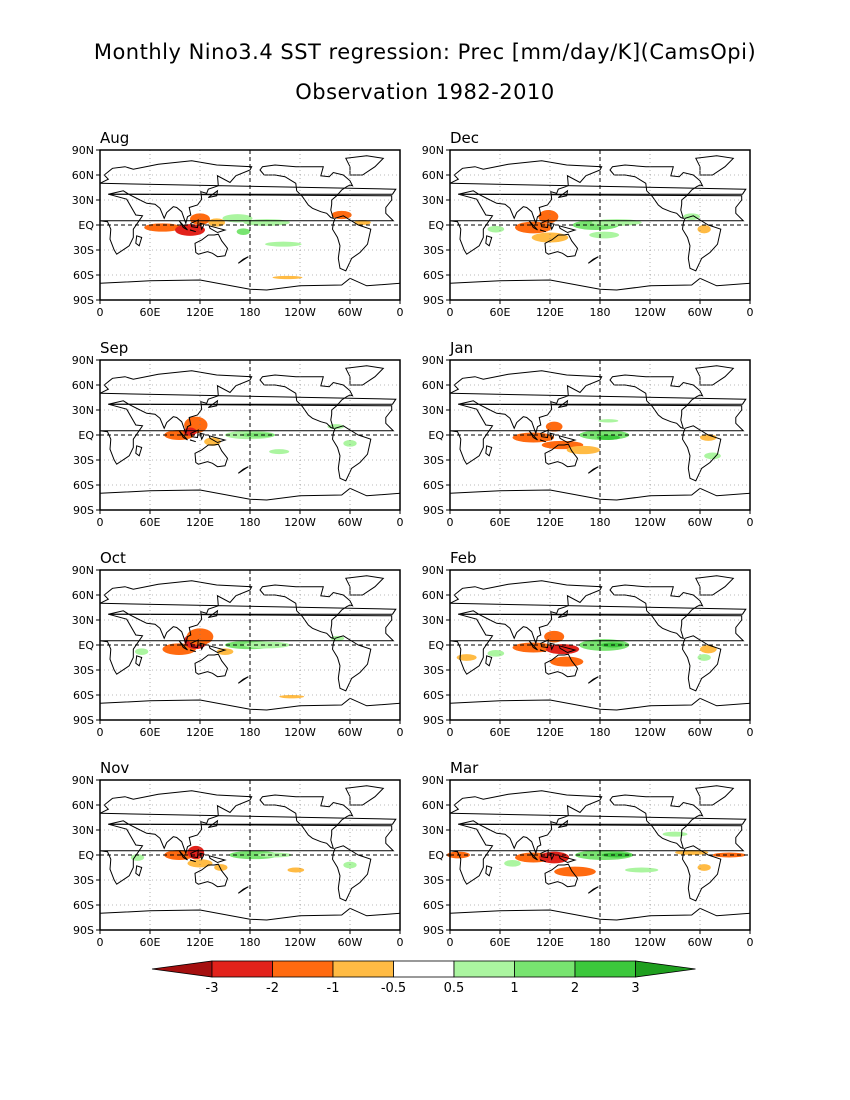  What do you see at coordinates (83, 385) in the screenshot?
I see `lat-tick-label: 60N` at bounding box center [83, 385].